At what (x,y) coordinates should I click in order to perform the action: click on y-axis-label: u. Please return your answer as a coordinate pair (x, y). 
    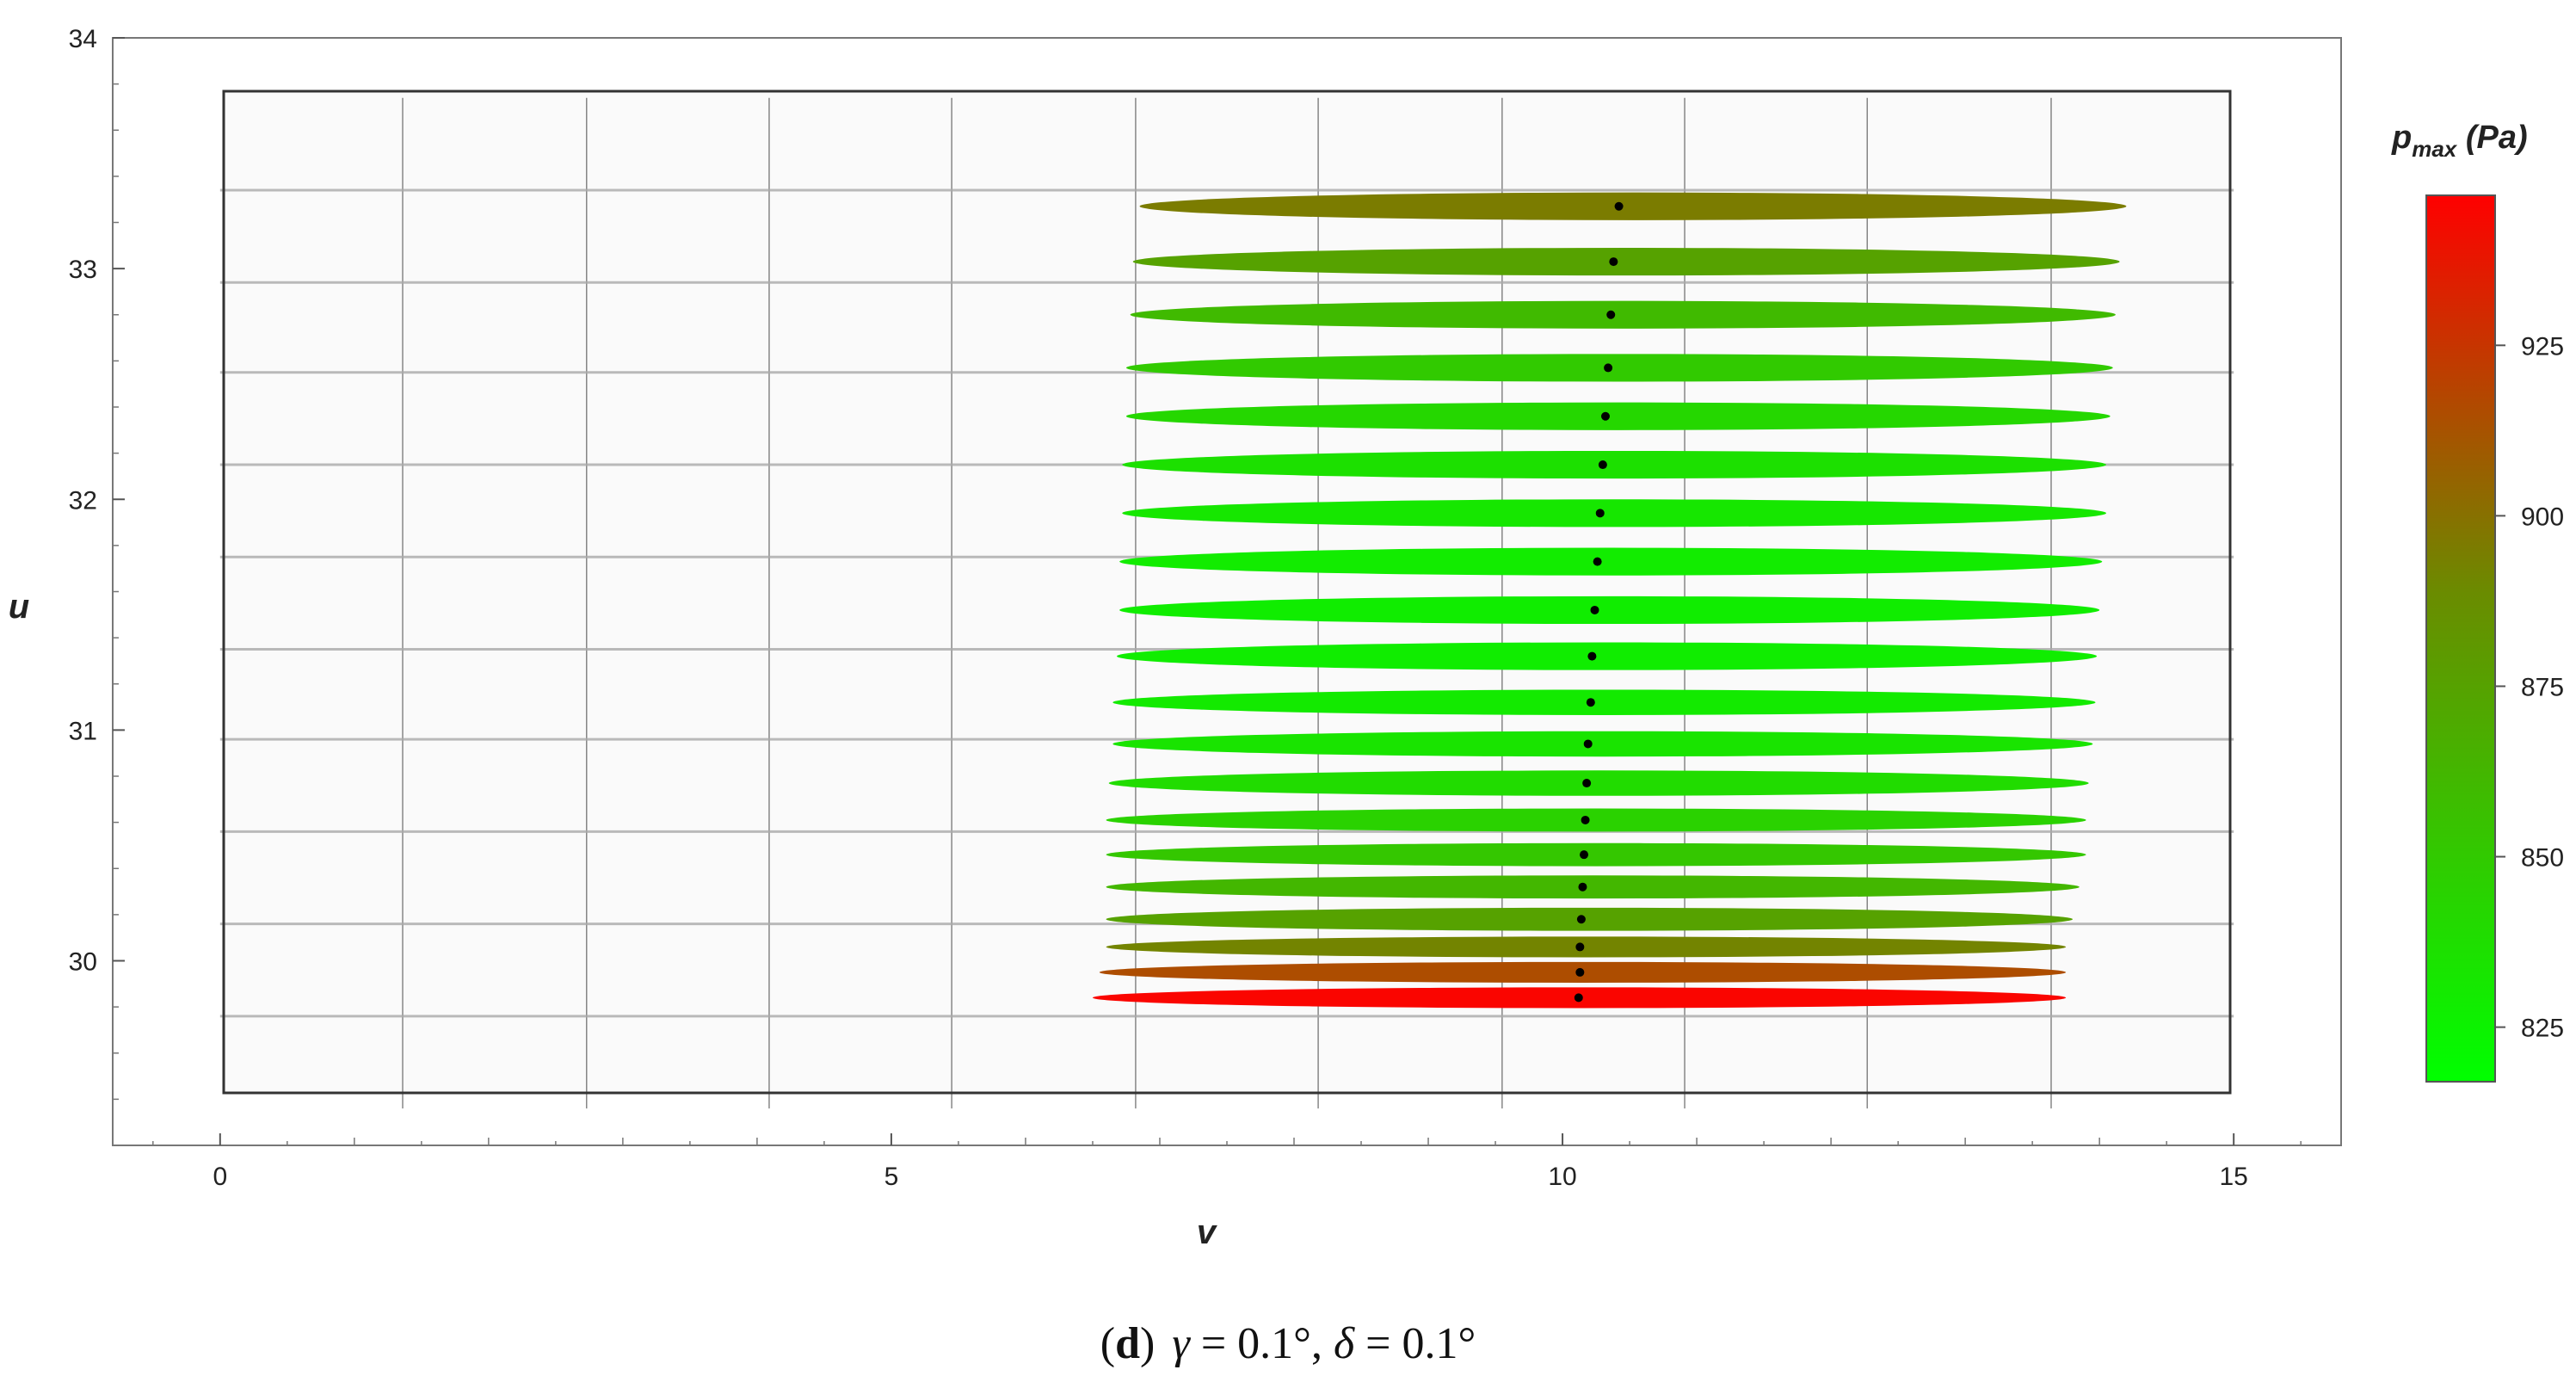
    Looking at the image, I should click on (19, 607).